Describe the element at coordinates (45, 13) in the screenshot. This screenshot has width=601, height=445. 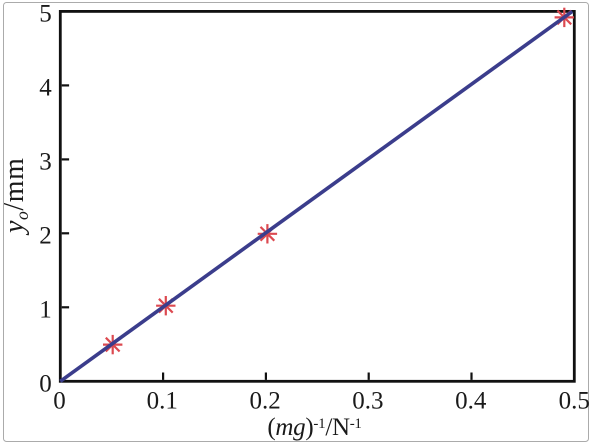
I see `svg-text: 5` at that location.